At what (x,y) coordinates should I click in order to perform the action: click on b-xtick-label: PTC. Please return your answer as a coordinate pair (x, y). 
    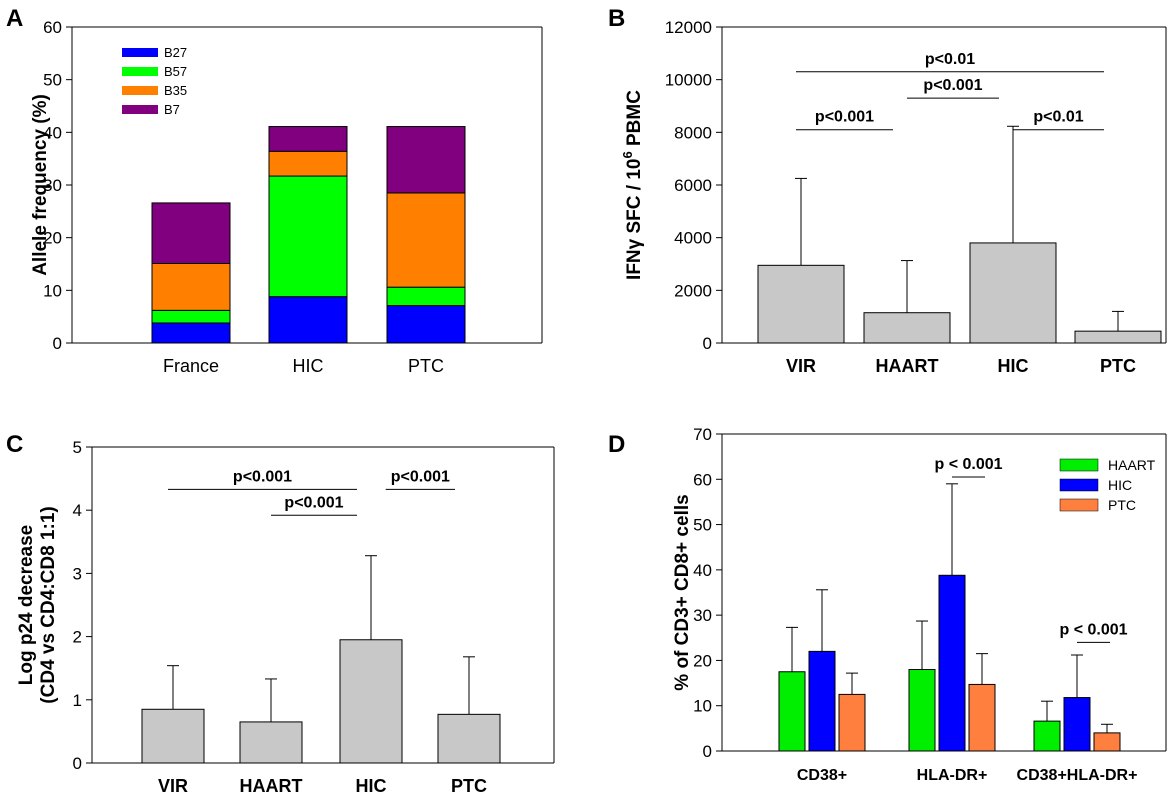
    Looking at the image, I should click on (1118, 366).